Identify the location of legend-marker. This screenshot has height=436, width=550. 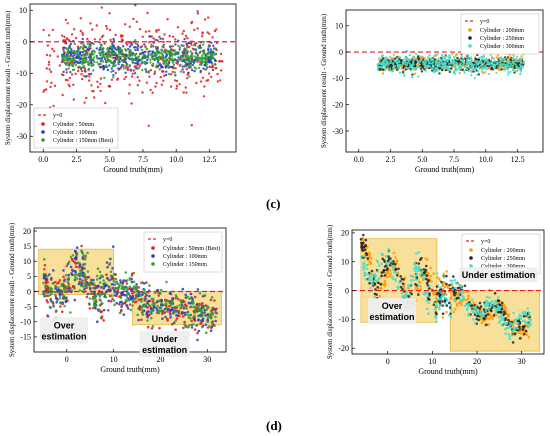
(43, 132).